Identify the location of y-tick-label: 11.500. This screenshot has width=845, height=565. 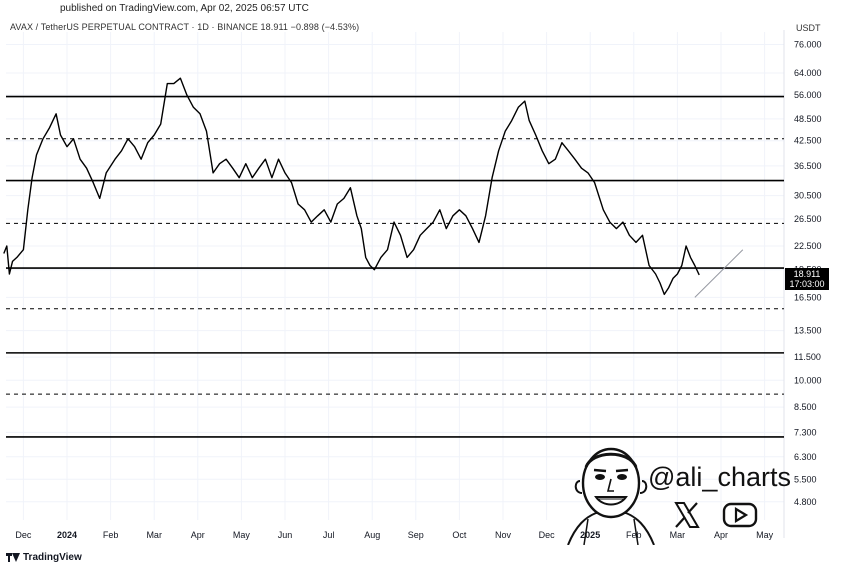
(807, 357).